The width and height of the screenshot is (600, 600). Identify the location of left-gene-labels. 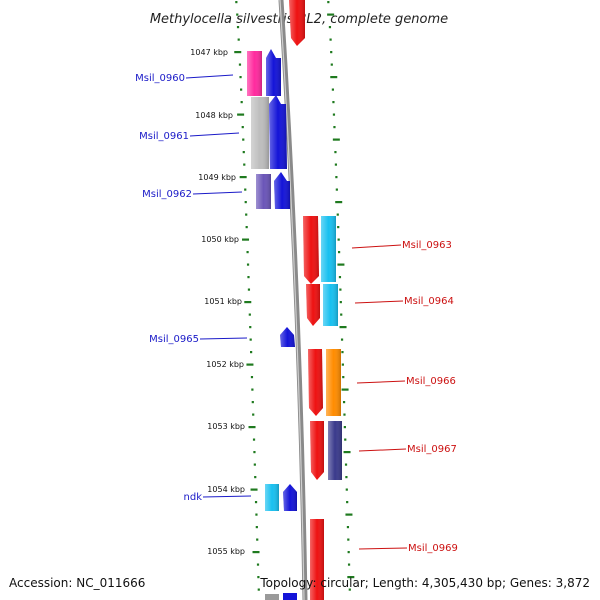
(218, 286).